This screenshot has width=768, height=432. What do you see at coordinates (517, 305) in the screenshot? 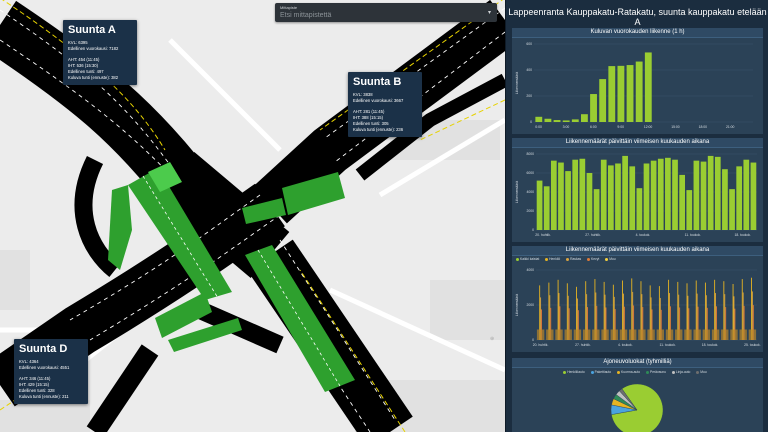
I see `y-axis-label: Liikennemäärä` at bounding box center [517, 305].